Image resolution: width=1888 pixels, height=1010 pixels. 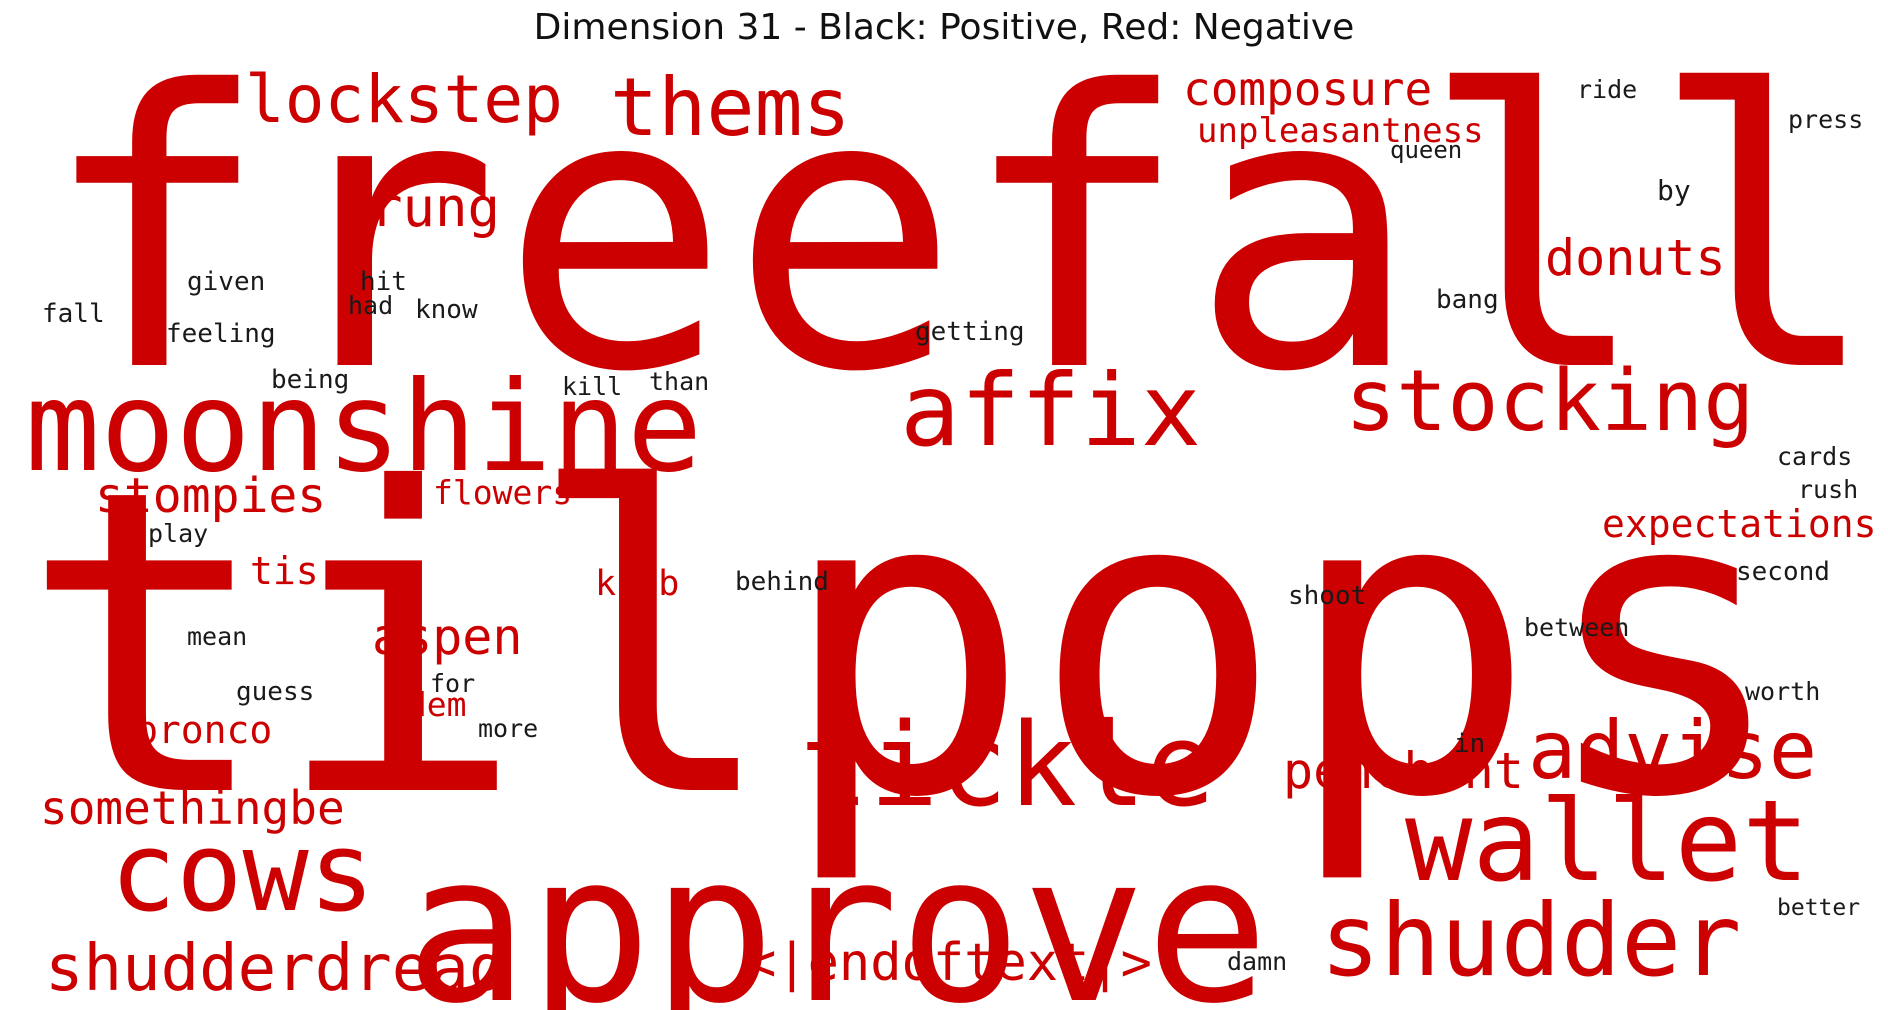 I want to click on word-play: play, so click(x=178, y=533).